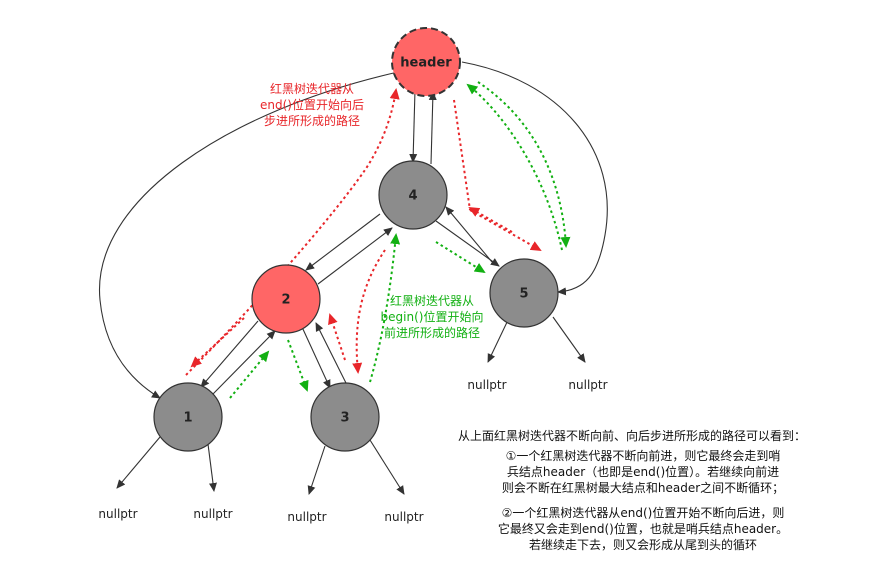 This screenshot has width=877, height=575. I want to click on red-note-line-2: end()位置开始向后, so click(312, 104).